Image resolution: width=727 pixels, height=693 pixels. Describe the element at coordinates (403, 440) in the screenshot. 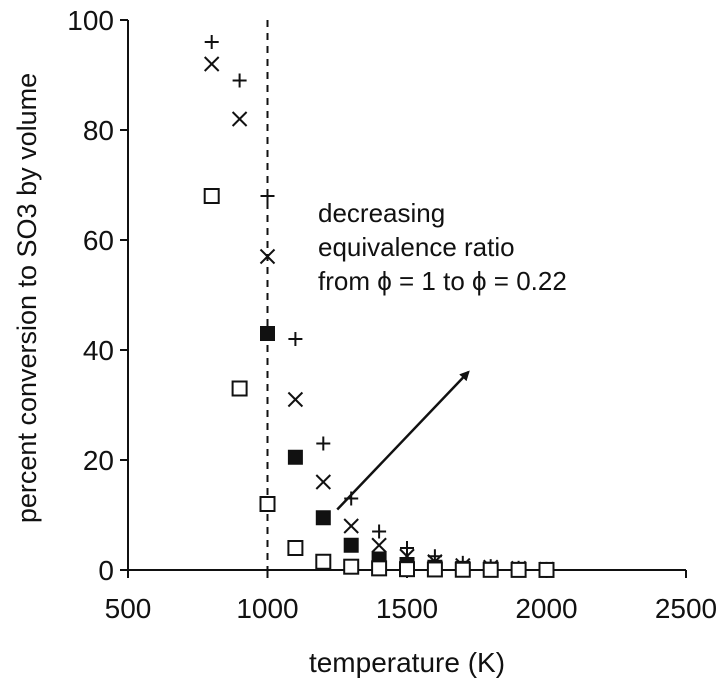

I see `annotation-arrow` at that location.